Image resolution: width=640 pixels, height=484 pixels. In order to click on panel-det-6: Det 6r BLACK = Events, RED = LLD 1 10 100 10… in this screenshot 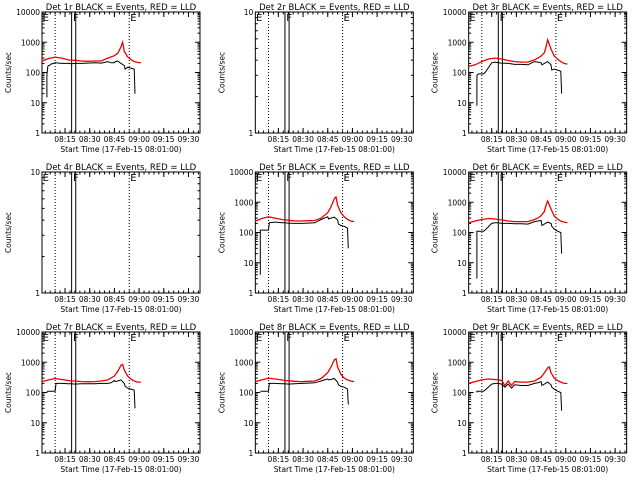, I will do `click(529, 238)`.